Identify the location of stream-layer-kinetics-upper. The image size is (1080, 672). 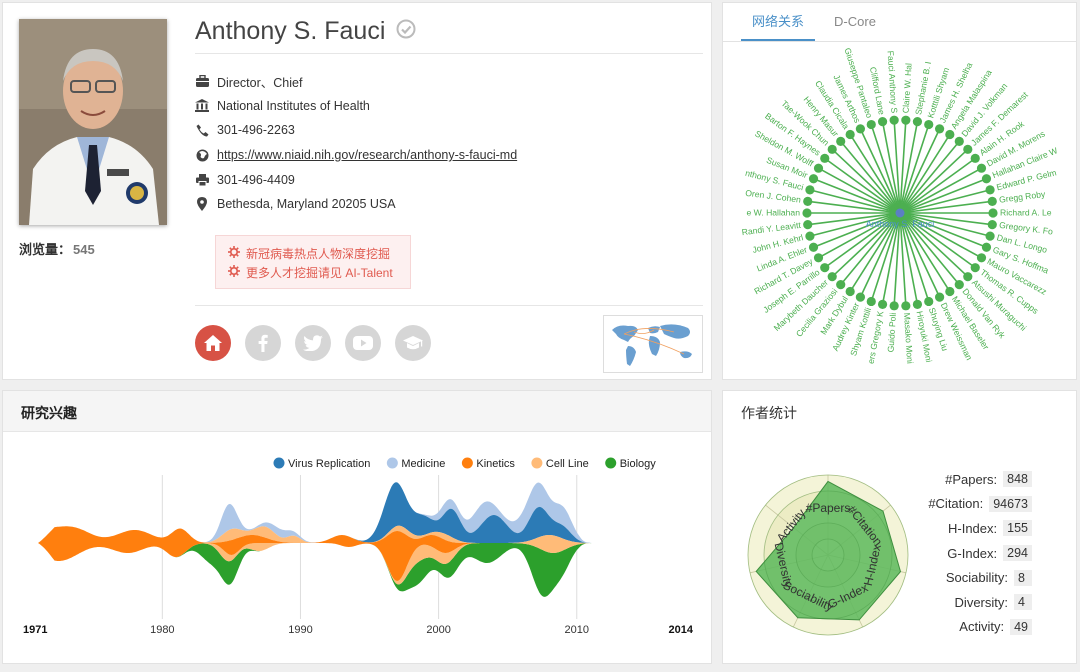
(314, 534).